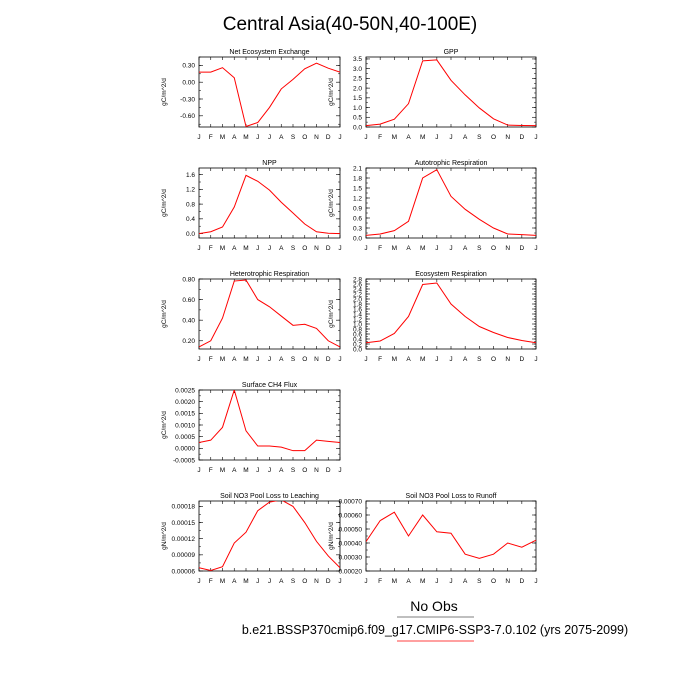 Image resolution: width=700 pixels, height=700 pixels. I want to click on y-tick-label: 0.0020, so click(185, 402).